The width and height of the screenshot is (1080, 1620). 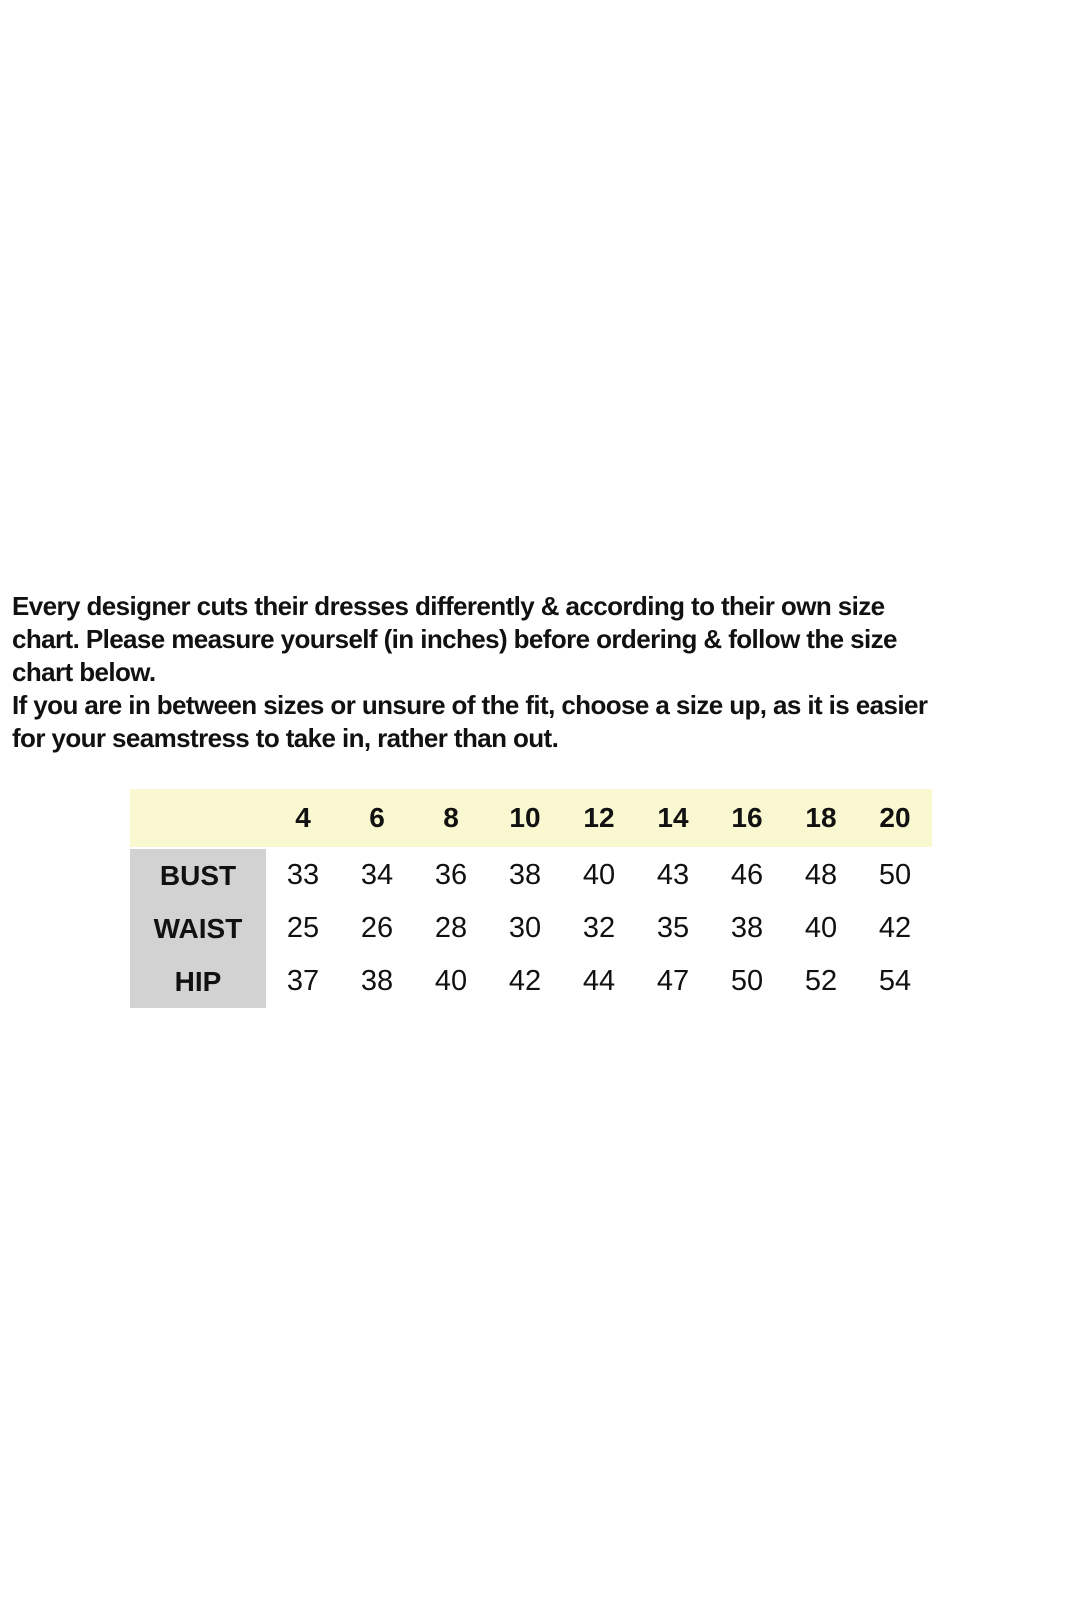 I want to click on size-col-header-14: 14, so click(x=673, y=819).